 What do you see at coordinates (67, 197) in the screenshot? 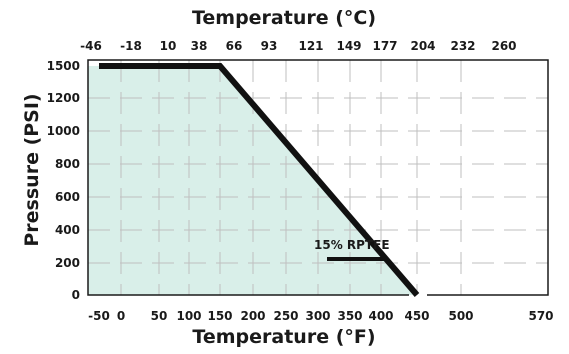
I see `y-tick-label: 600` at bounding box center [67, 197].